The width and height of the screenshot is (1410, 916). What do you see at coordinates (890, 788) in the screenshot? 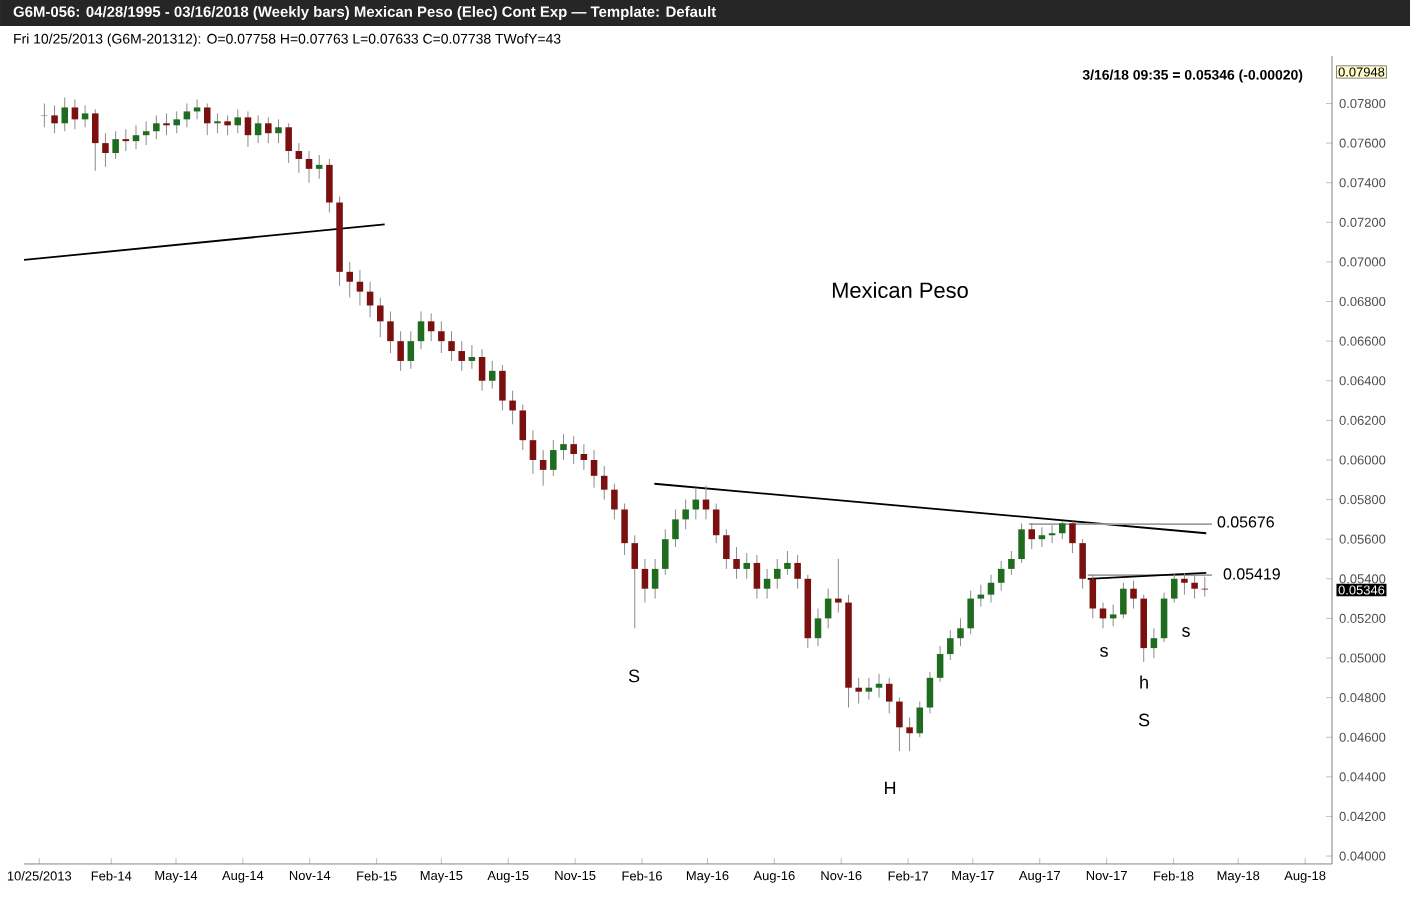
I see `annotation: H` at bounding box center [890, 788].